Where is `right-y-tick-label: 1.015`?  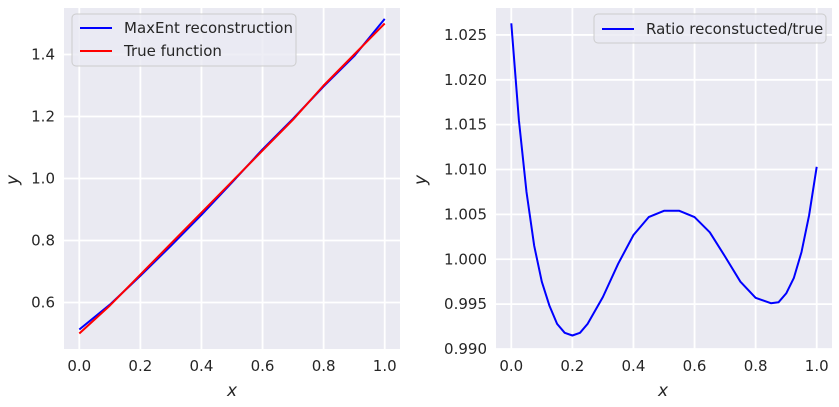
right-y-tick-label: 1.015 is located at coordinates (465, 125).